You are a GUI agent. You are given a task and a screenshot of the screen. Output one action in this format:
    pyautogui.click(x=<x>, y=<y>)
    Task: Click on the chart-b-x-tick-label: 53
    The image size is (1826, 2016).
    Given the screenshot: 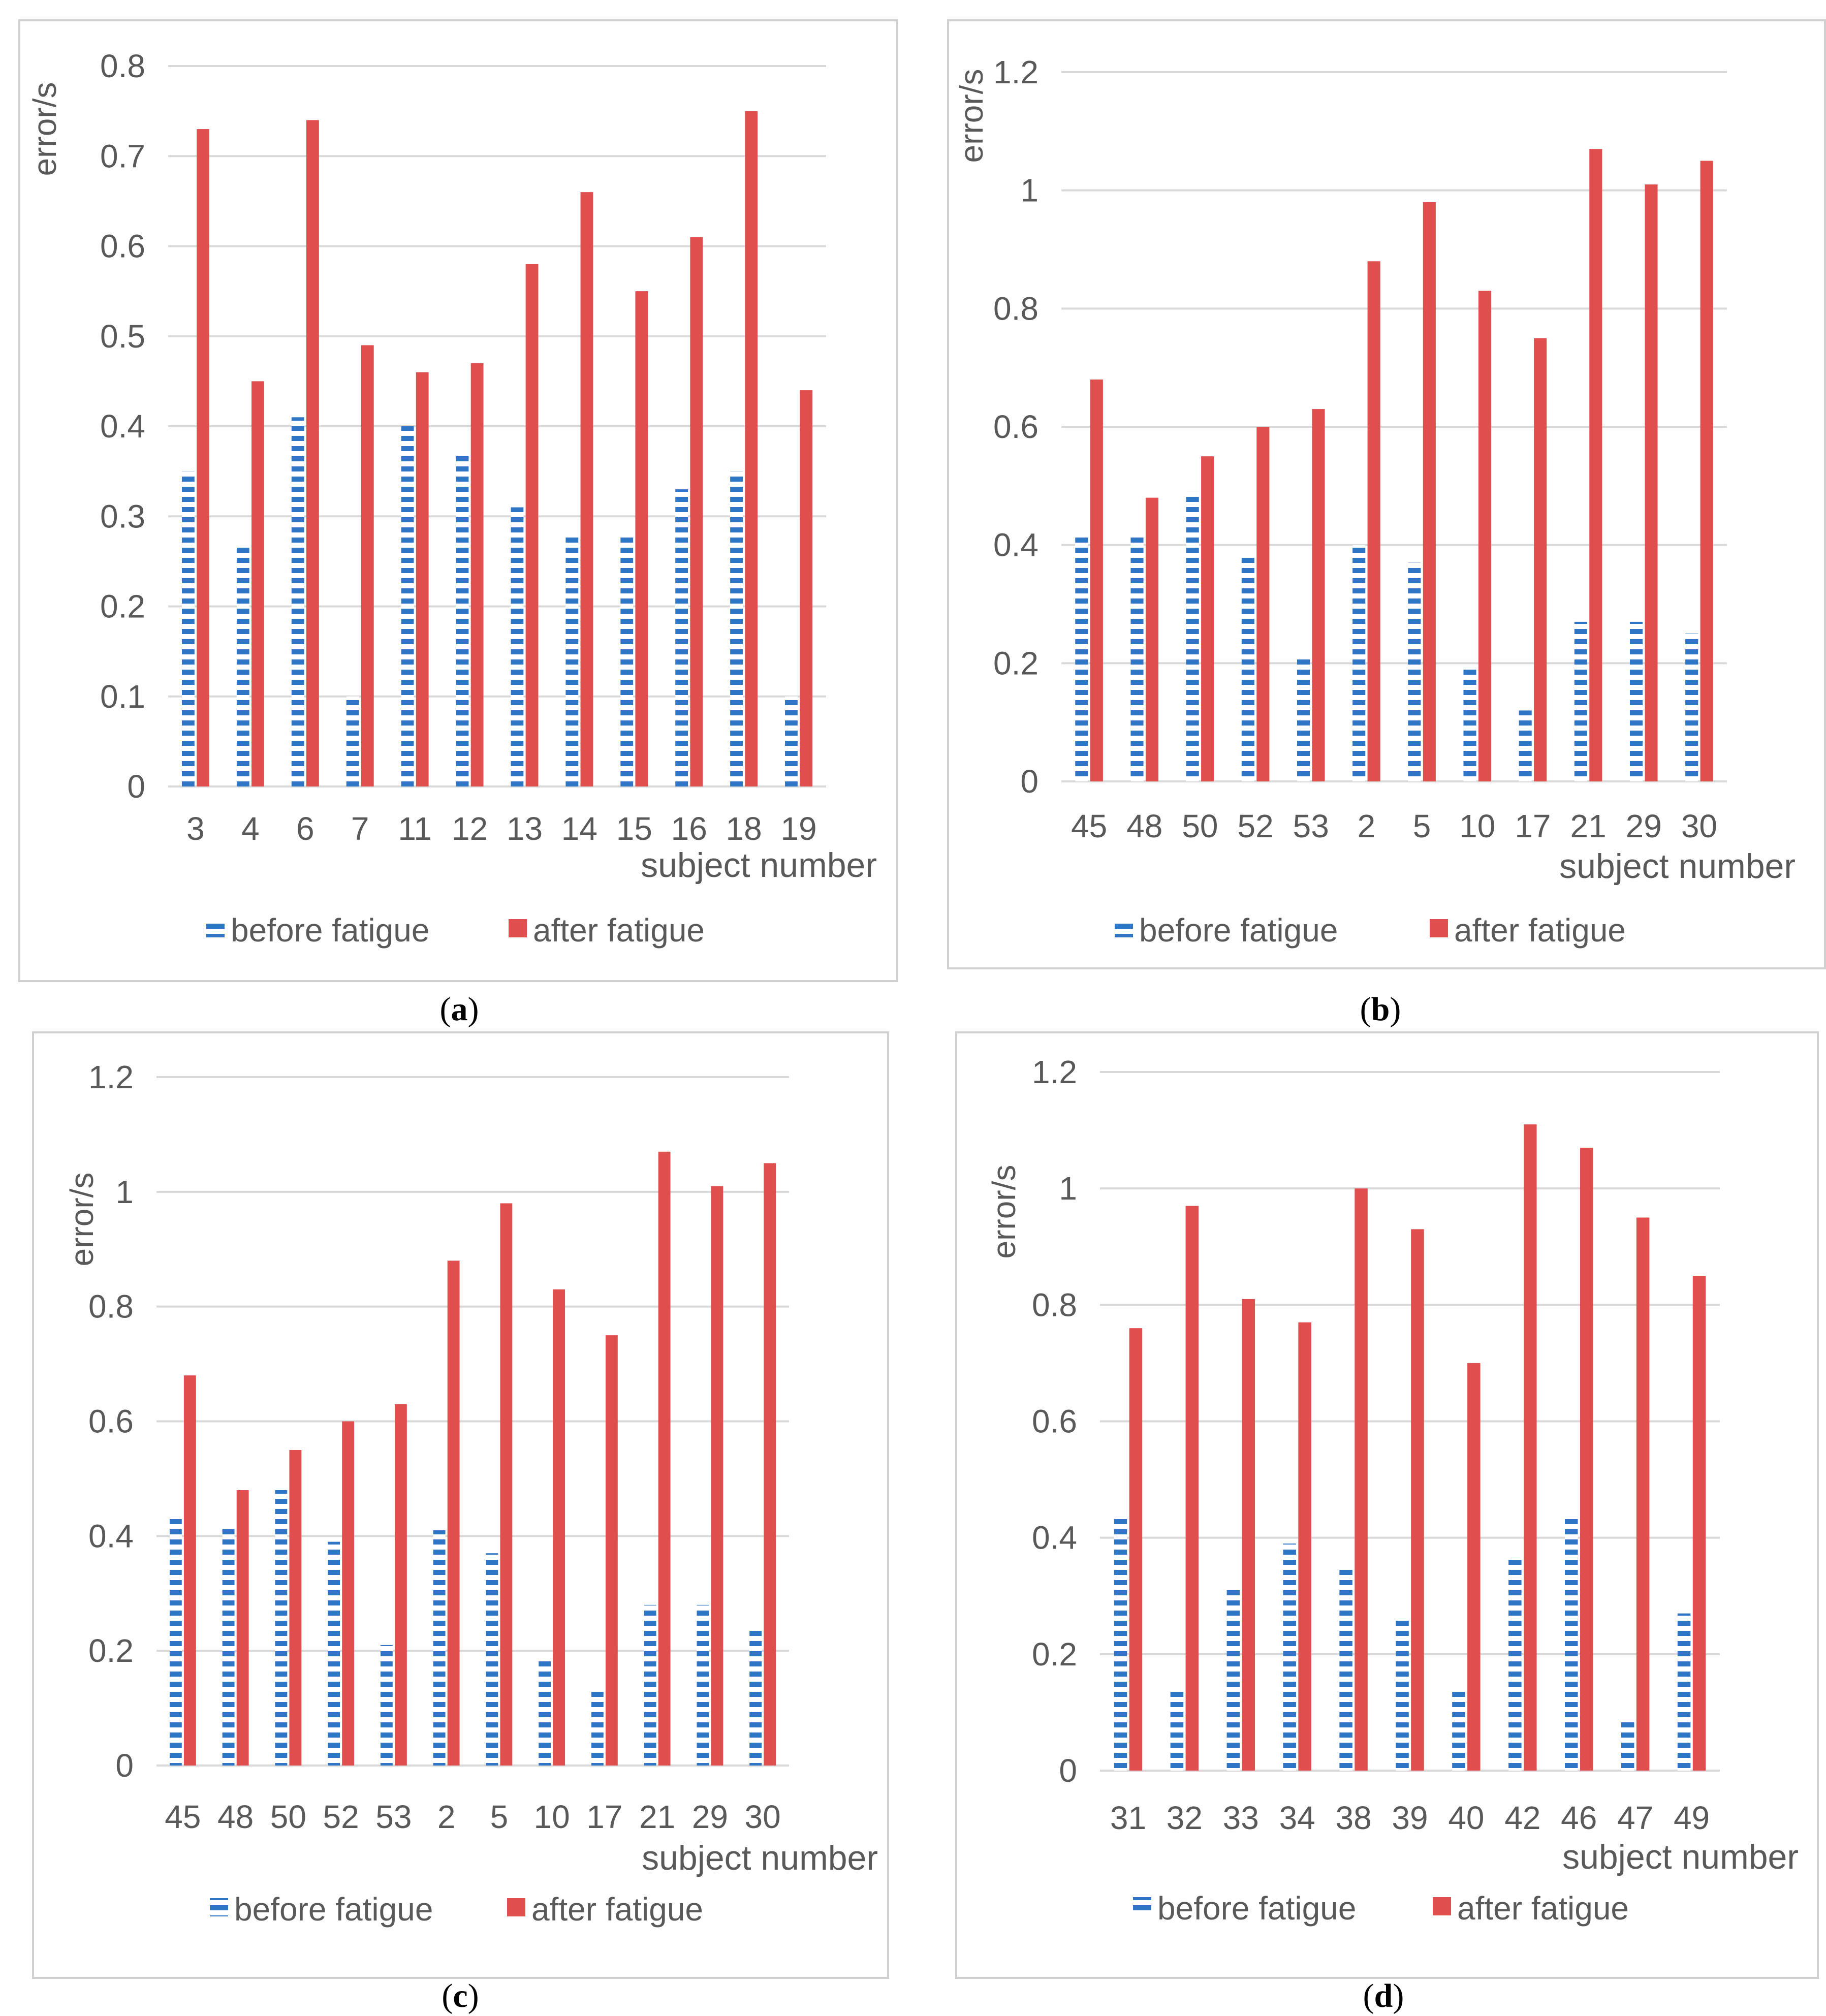 What is the action you would take?
    pyautogui.click(x=1311, y=826)
    